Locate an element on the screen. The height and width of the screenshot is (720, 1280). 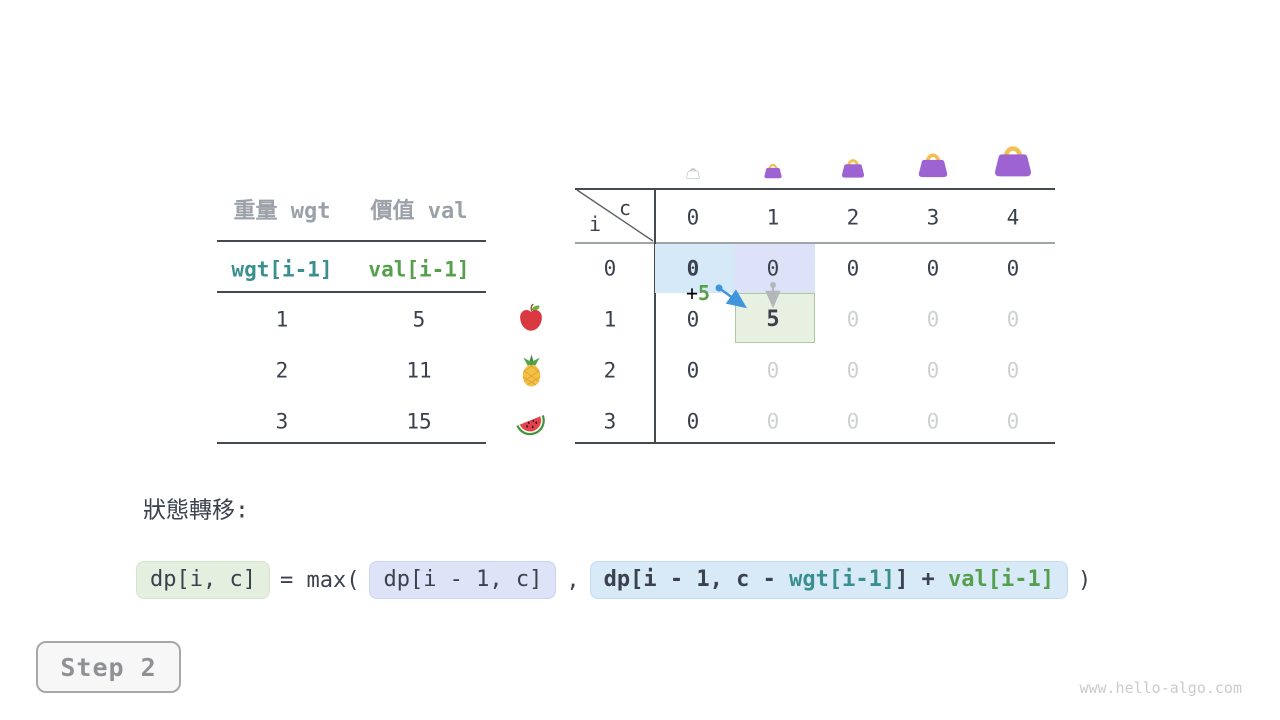
dp-col-header-1: 1 is located at coordinates (773, 217).